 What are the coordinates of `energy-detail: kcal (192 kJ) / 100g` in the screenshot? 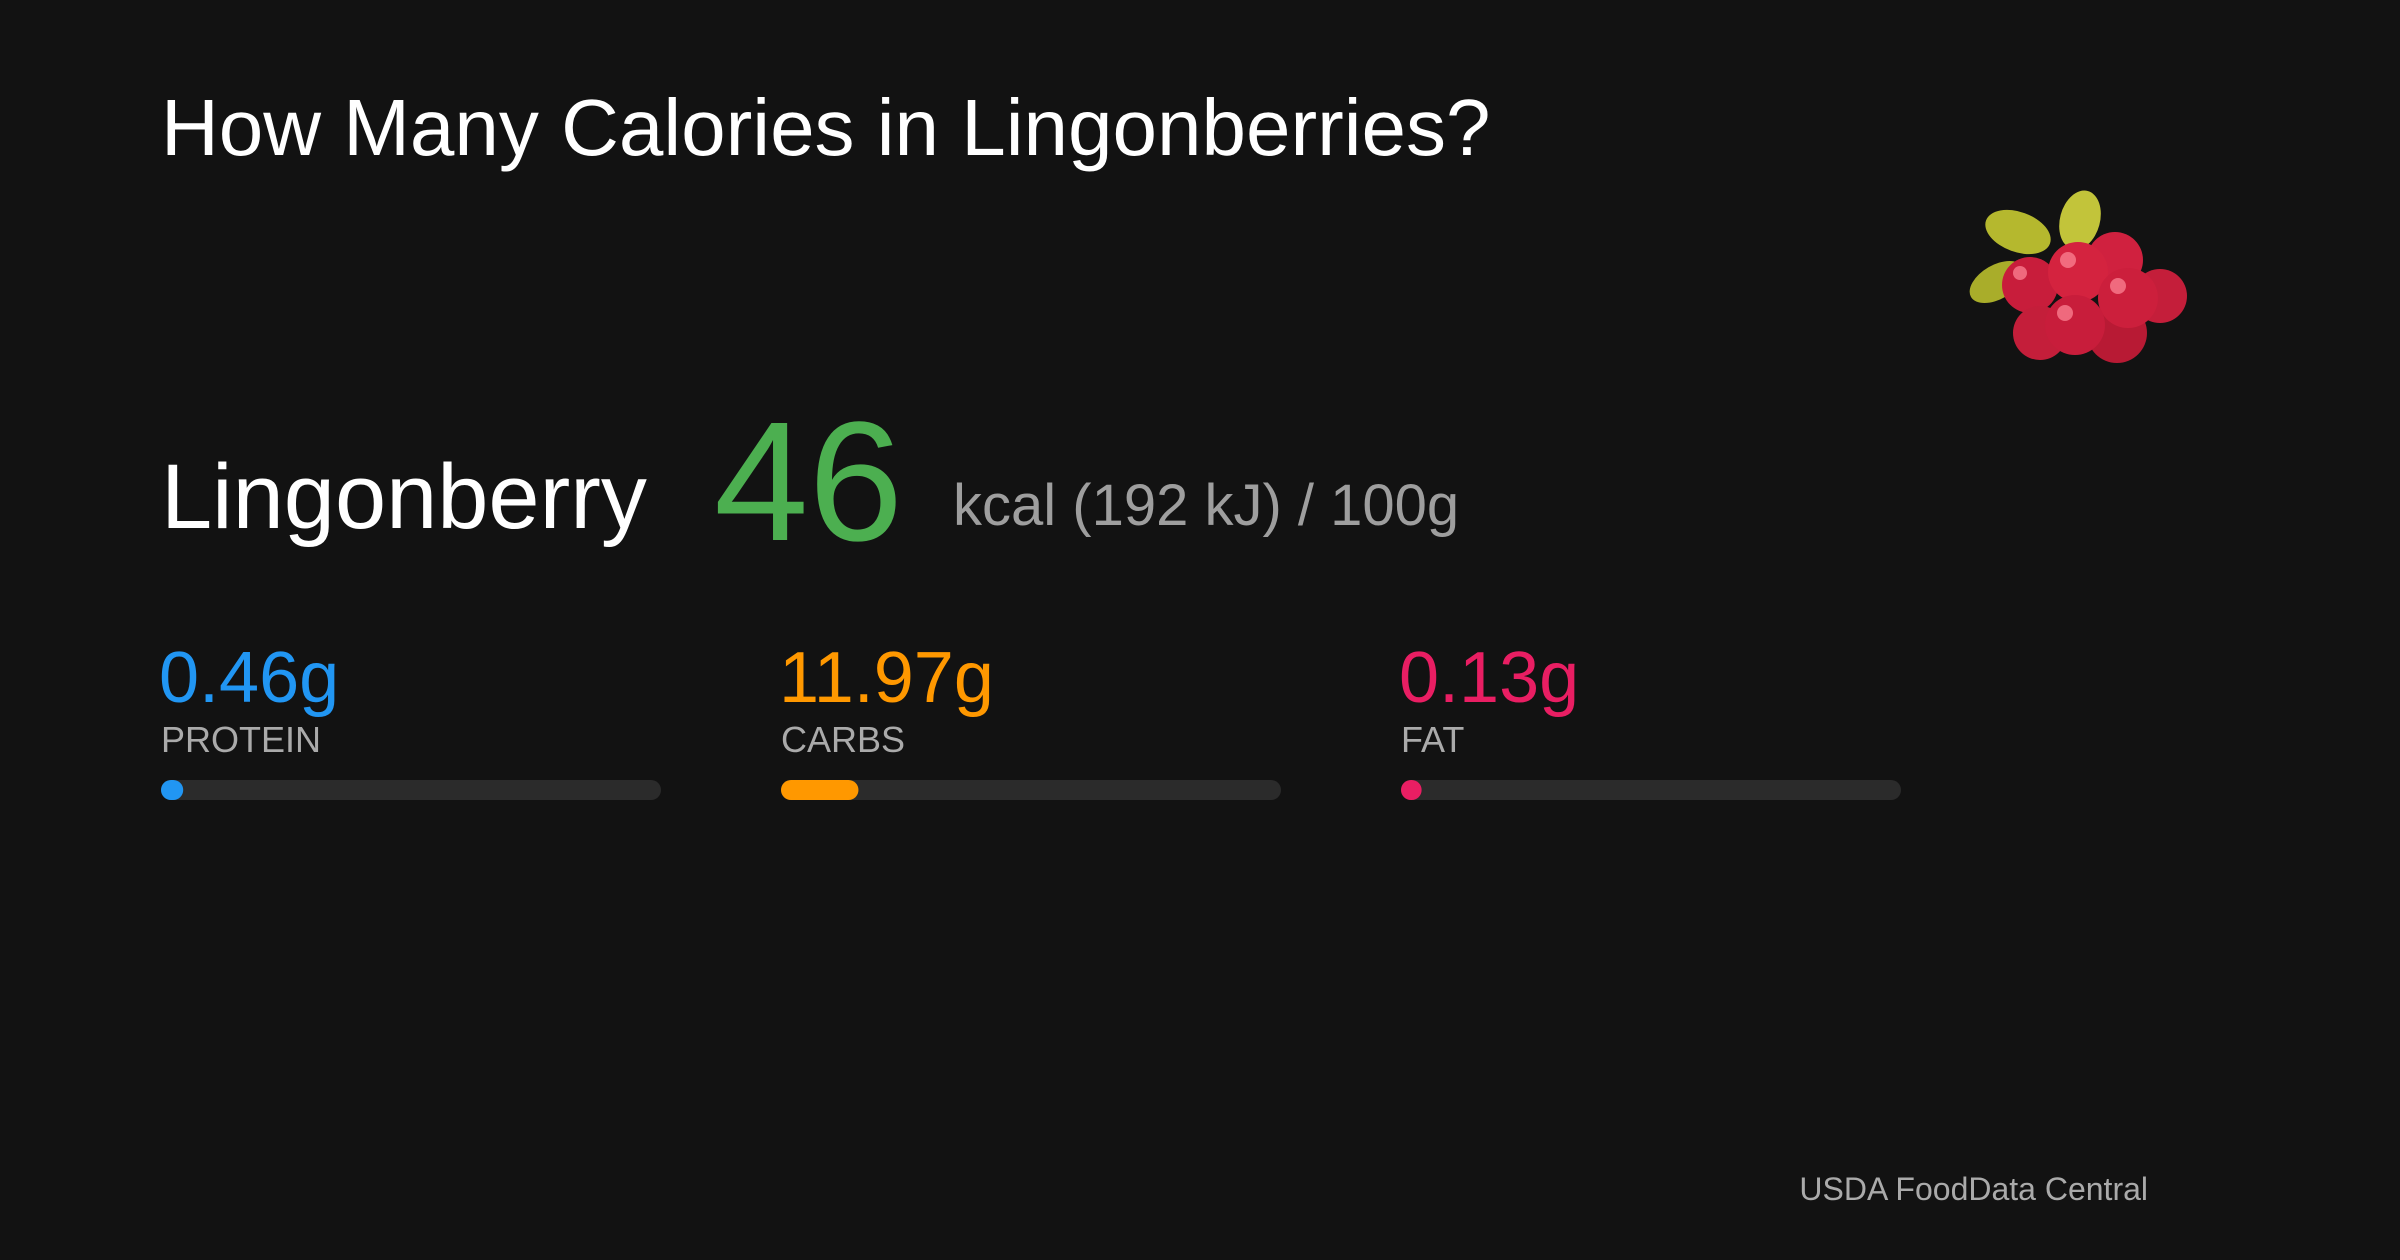 It's located at (1206, 505).